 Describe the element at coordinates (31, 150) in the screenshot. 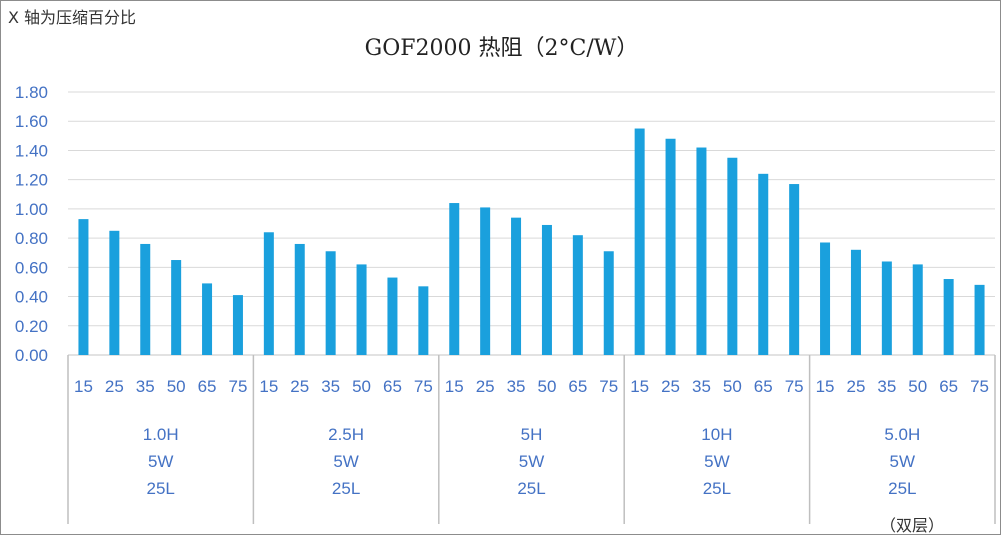

I see `y-tick-label: 1.40` at that location.